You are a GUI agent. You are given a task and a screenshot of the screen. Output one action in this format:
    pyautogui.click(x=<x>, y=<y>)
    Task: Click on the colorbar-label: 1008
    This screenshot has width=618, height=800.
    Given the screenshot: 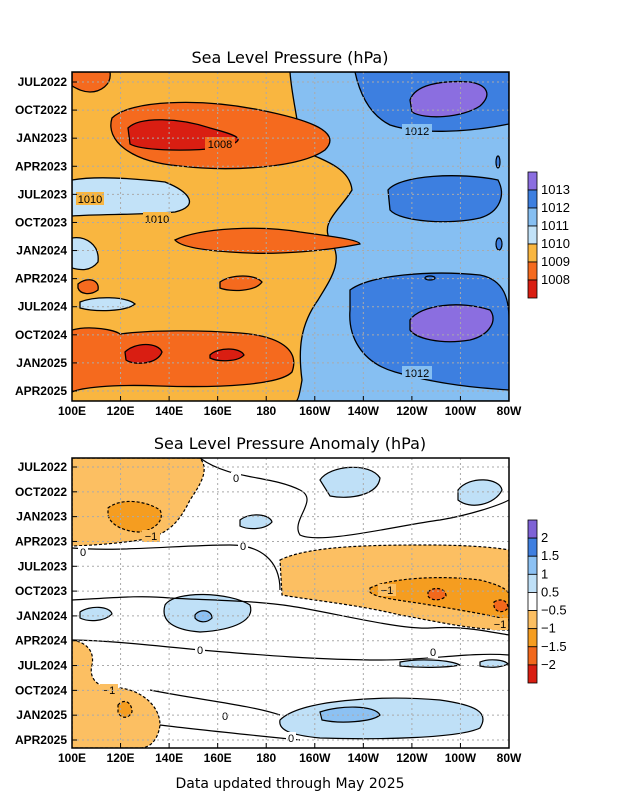 What is the action you would take?
    pyautogui.click(x=555, y=279)
    